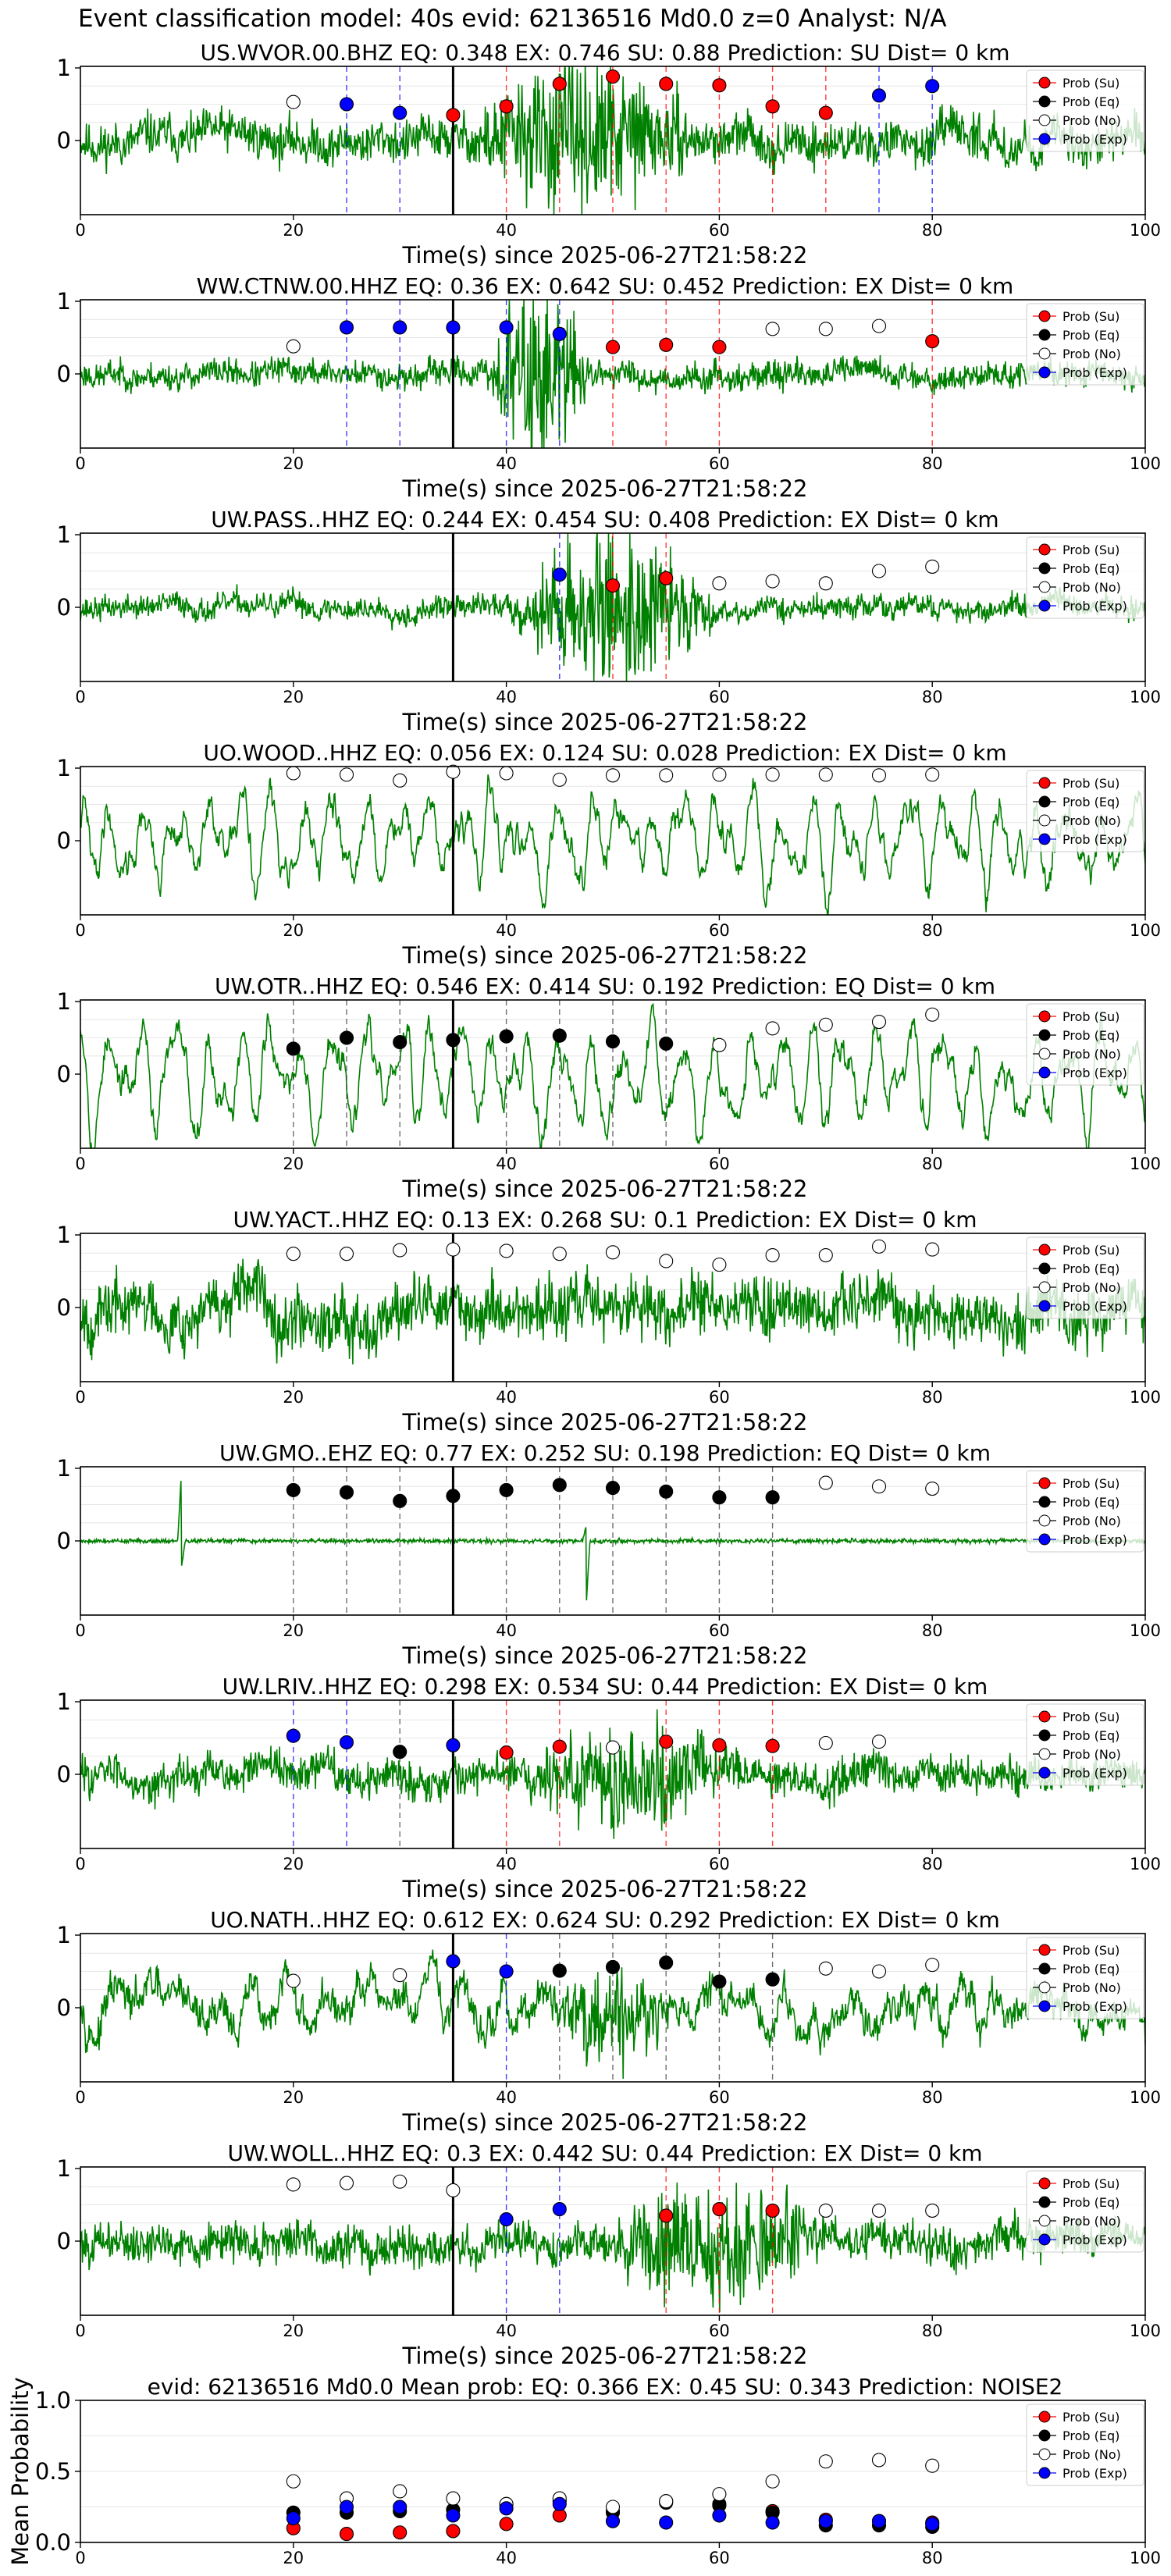 The width and height of the screenshot is (1171, 2576). What do you see at coordinates (1090, 1035) in the screenshot?
I see `legend-label: Prob (Eq)` at bounding box center [1090, 1035].